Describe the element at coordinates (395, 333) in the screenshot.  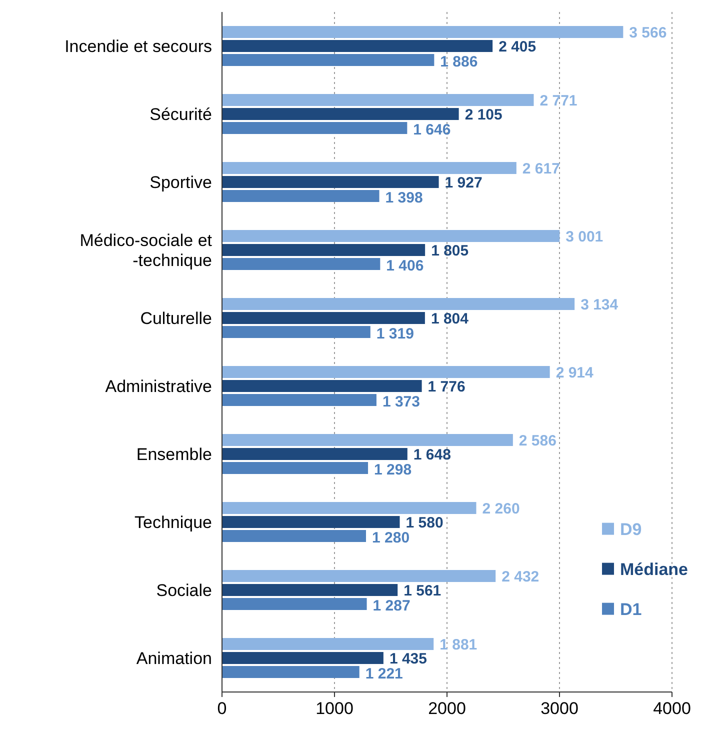
I see `data-label: 1 319` at that location.